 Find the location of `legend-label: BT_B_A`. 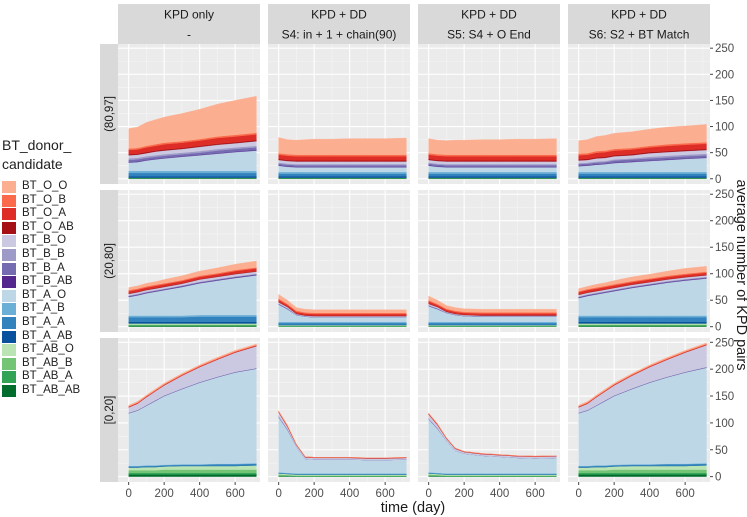

legend-label: BT_B_A is located at coordinates (43, 267).